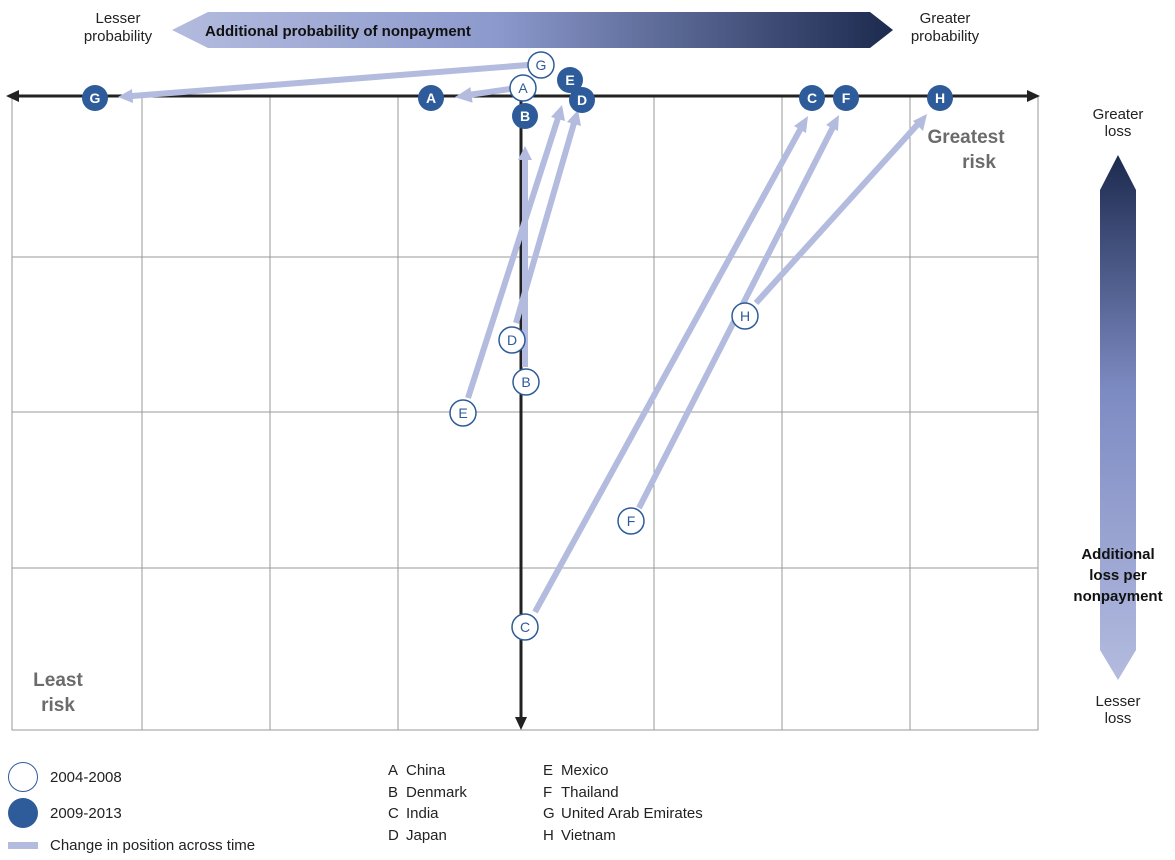 This screenshot has width=1175, height=860. I want to click on loss-gradient-arrow, so click(1118, 417).